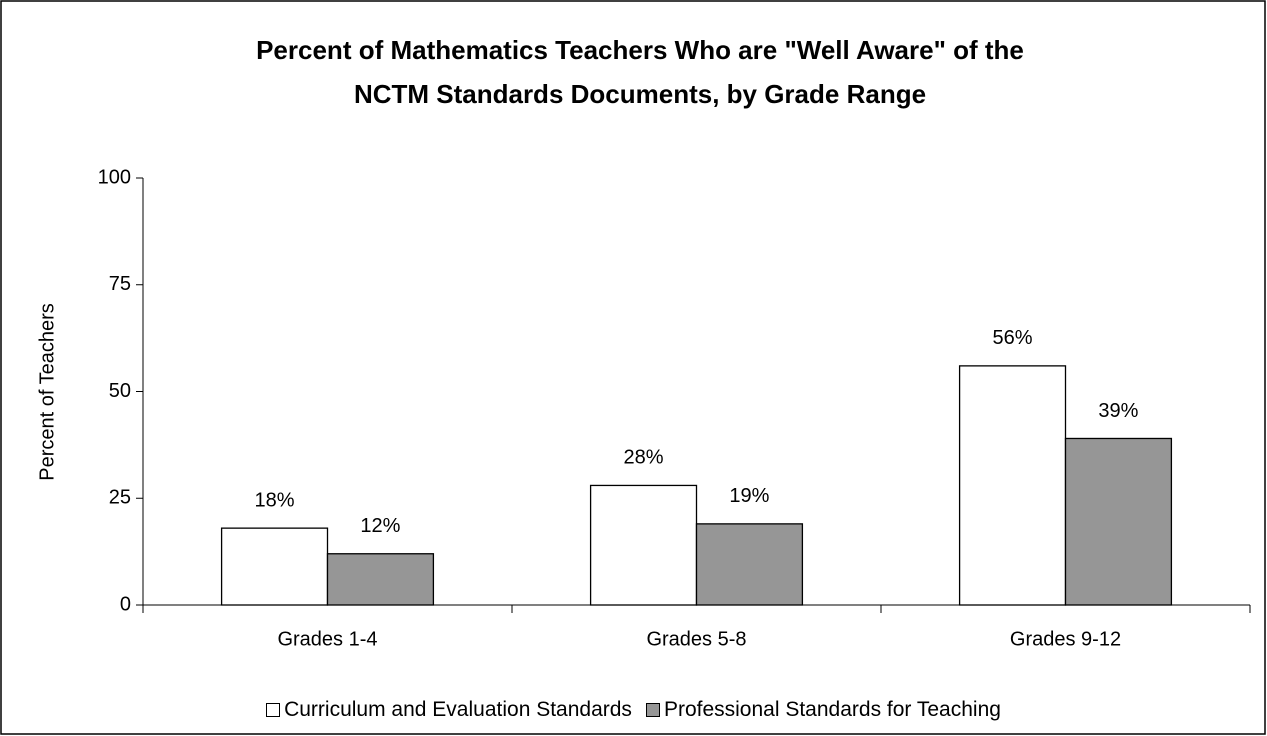 The height and width of the screenshot is (736, 1267). I want to click on y-tick-label: 0, so click(125, 604).